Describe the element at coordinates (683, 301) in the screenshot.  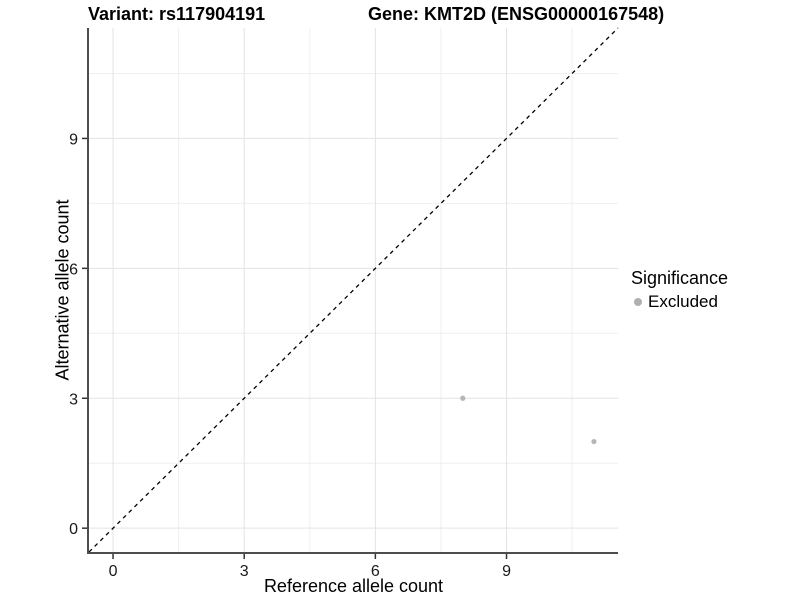
I see `legend-item-label: Excluded` at that location.